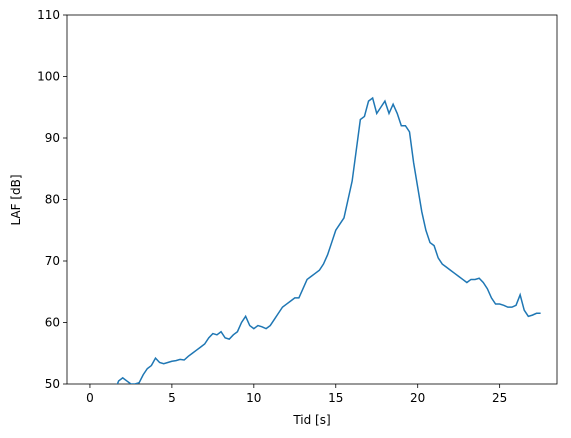 The width and height of the screenshot is (571, 438). What do you see at coordinates (253, 398) in the screenshot?
I see `x-tick-label: 10` at bounding box center [253, 398].